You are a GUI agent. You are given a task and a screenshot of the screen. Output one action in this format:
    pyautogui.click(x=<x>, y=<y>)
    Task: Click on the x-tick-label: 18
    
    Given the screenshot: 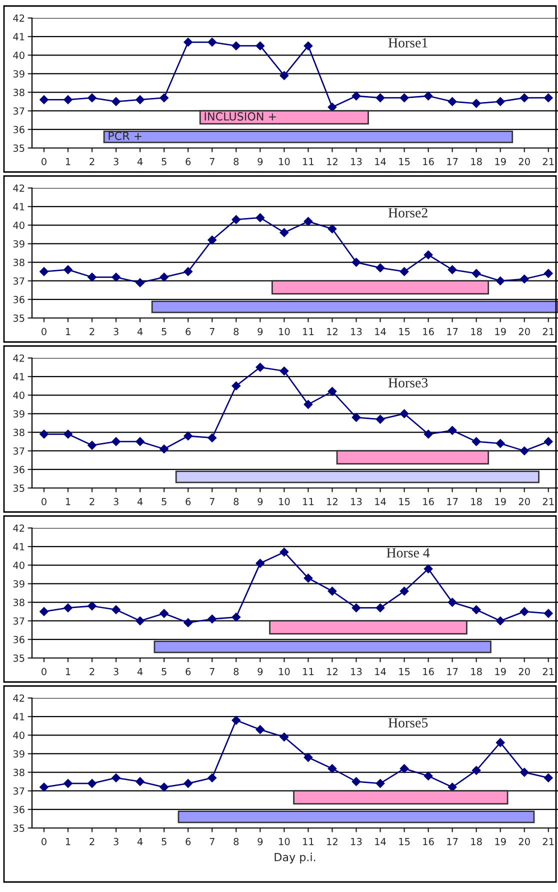 What is the action you would take?
    pyautogui.click(x=476, y=332)
    